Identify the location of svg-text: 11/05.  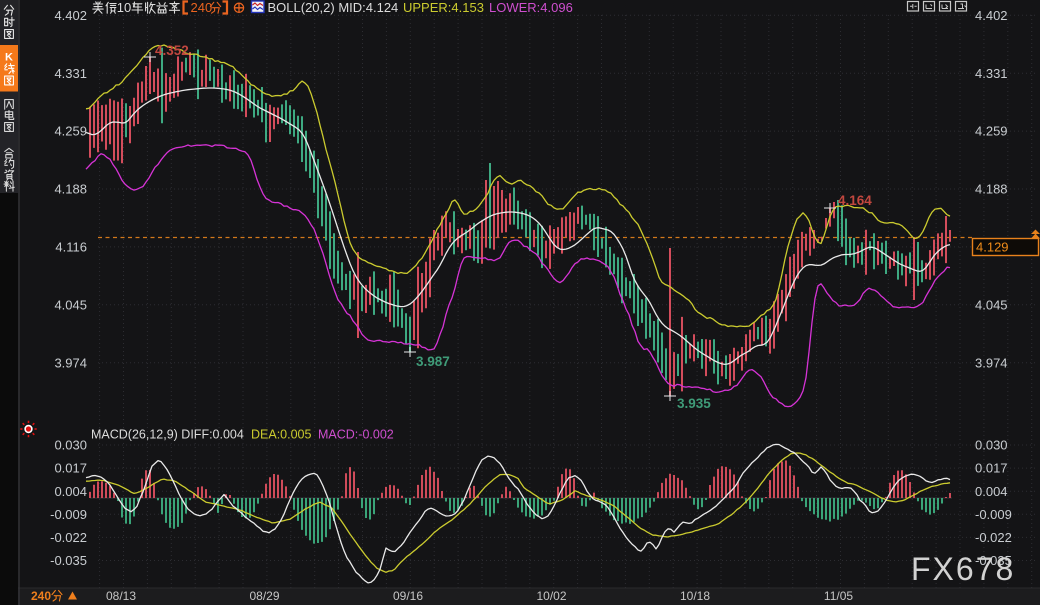
(838, 596).